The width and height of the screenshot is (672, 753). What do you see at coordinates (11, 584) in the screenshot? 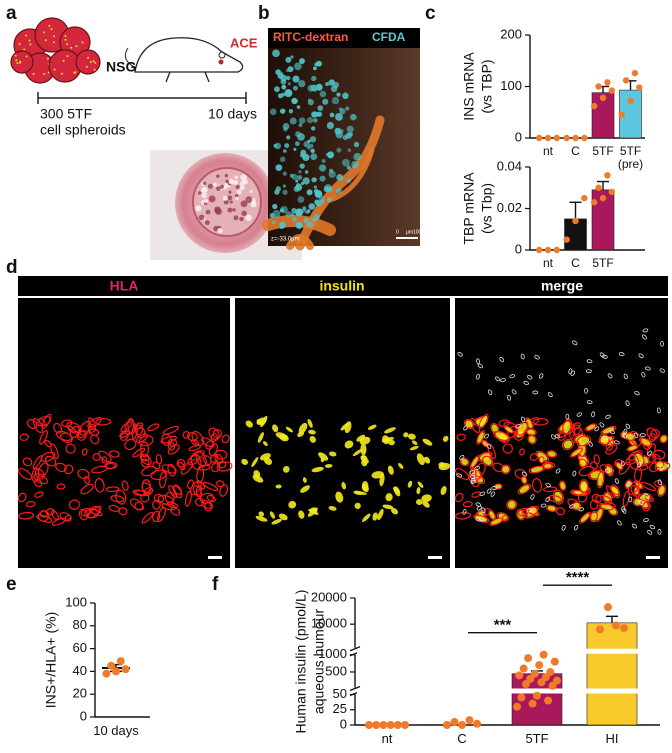
I see `panel-label: e` at bounding box center [11, 584].